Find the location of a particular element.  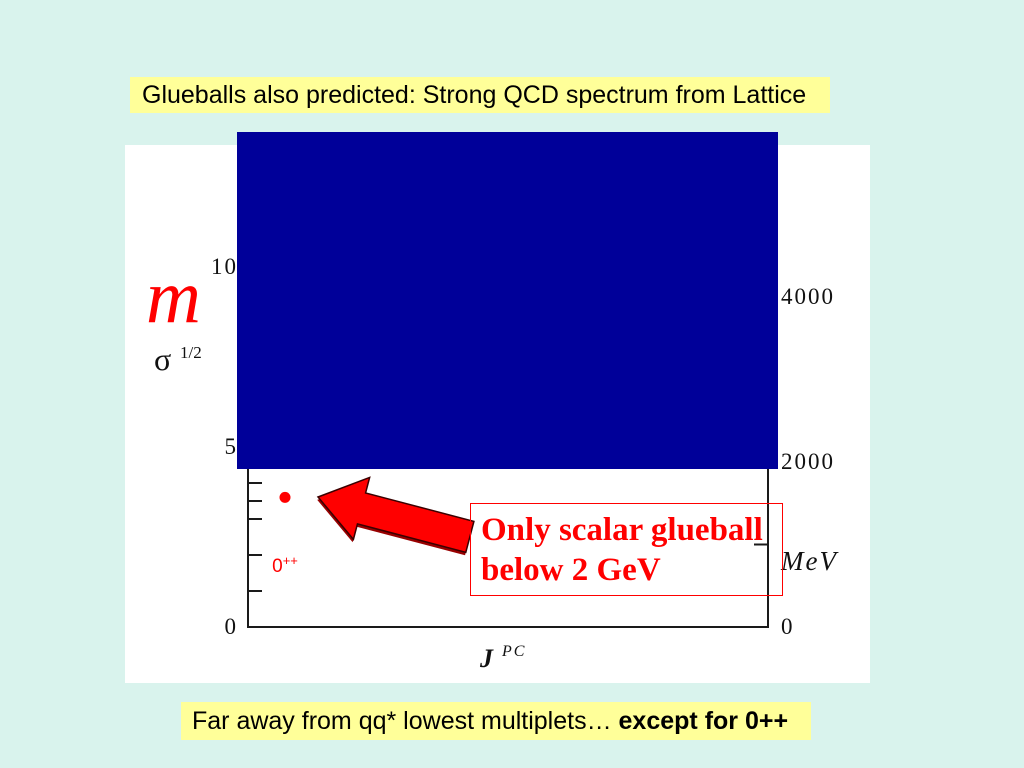

category-label-base: 0 is located at coordinates (277, 566).